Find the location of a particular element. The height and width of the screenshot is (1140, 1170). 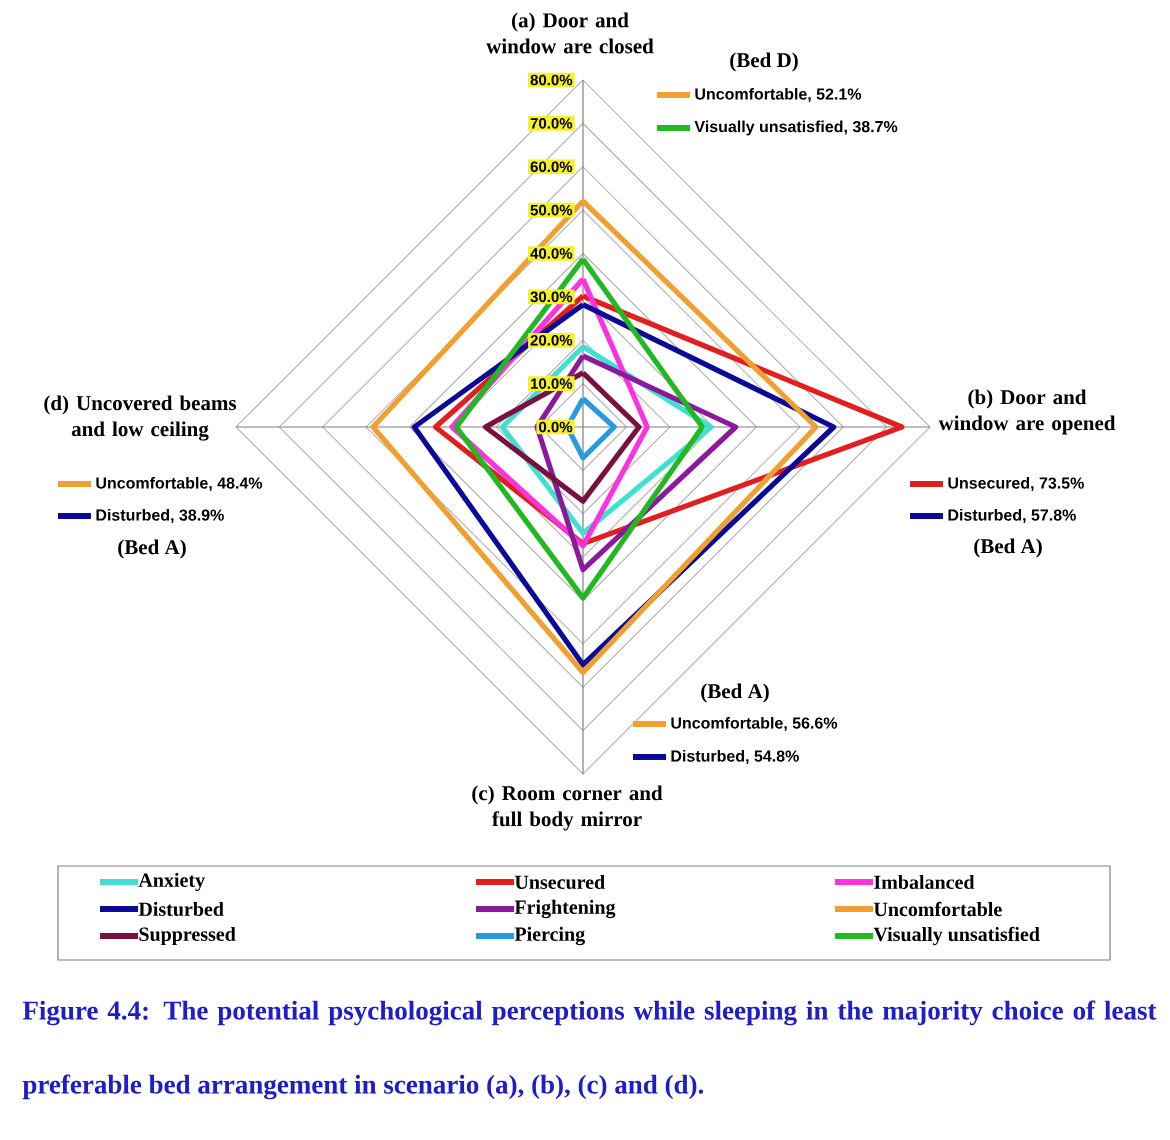

text: Disturbed, 54.8% is located at coordinates (735, 757).